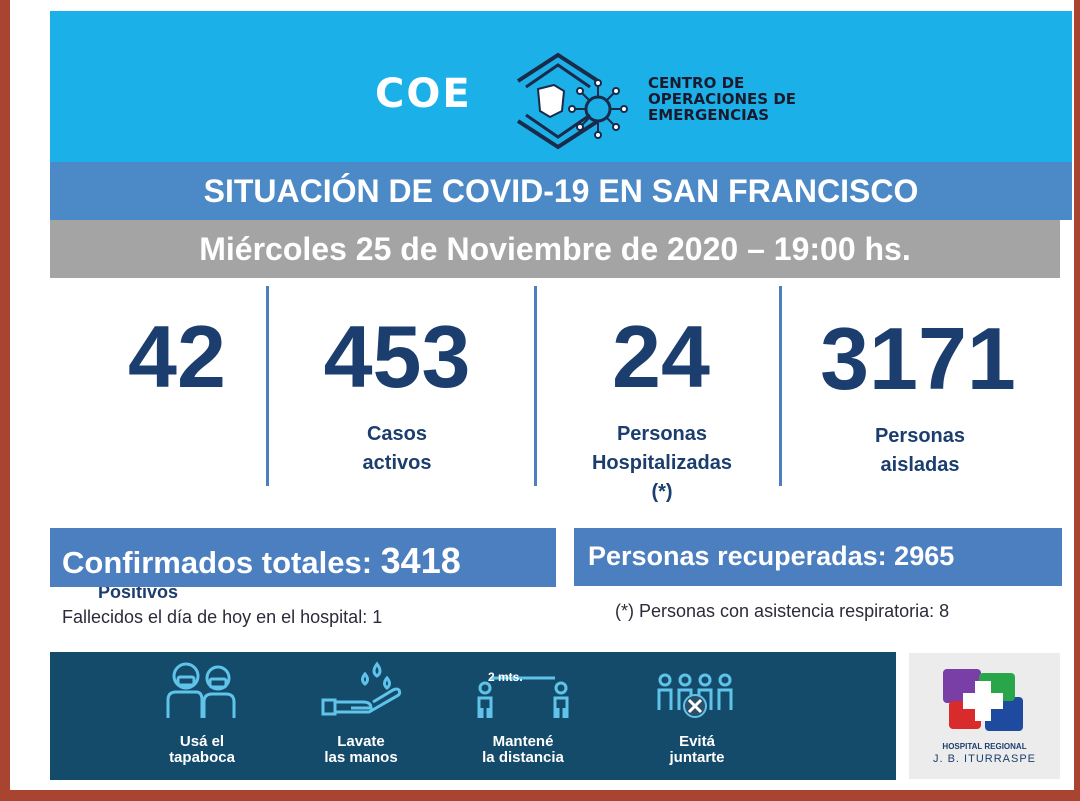  I want to click on stat-positivos-value: 42, so click(177, 356).